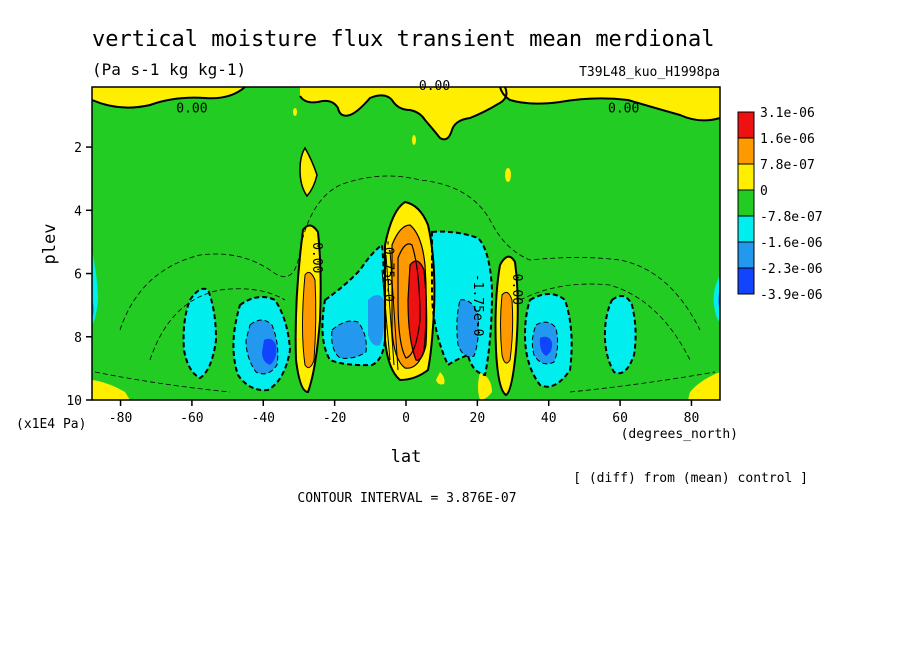 Image resolution: width=904 pixels, height=654 pixels. Describe the element at coordinates (764, 191) in the screenshot. I see `colorbar-label: 0` at that location.